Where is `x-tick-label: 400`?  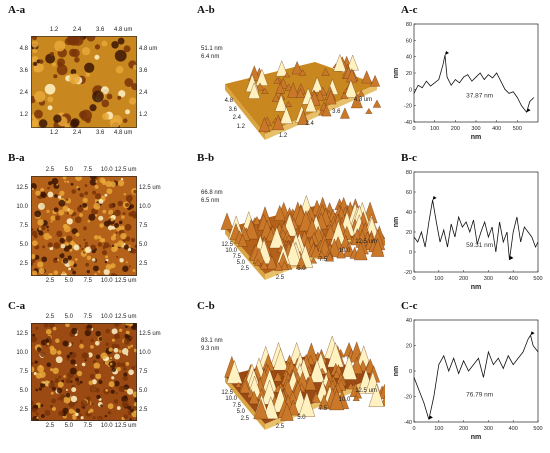
x-tick-label: 400 is located at coordinates (513, 279).